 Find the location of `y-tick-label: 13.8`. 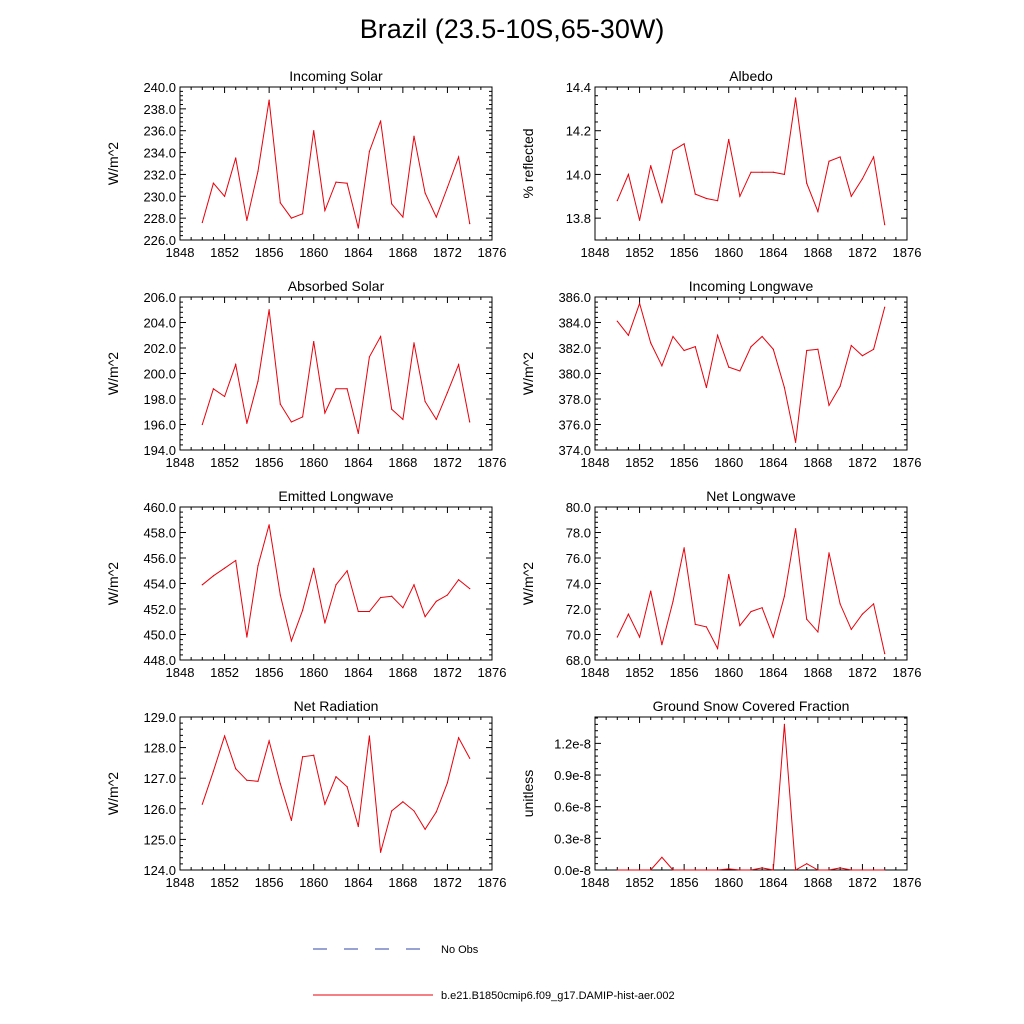

y-tick-label: 13.8 is located at coordinates (578, 218).